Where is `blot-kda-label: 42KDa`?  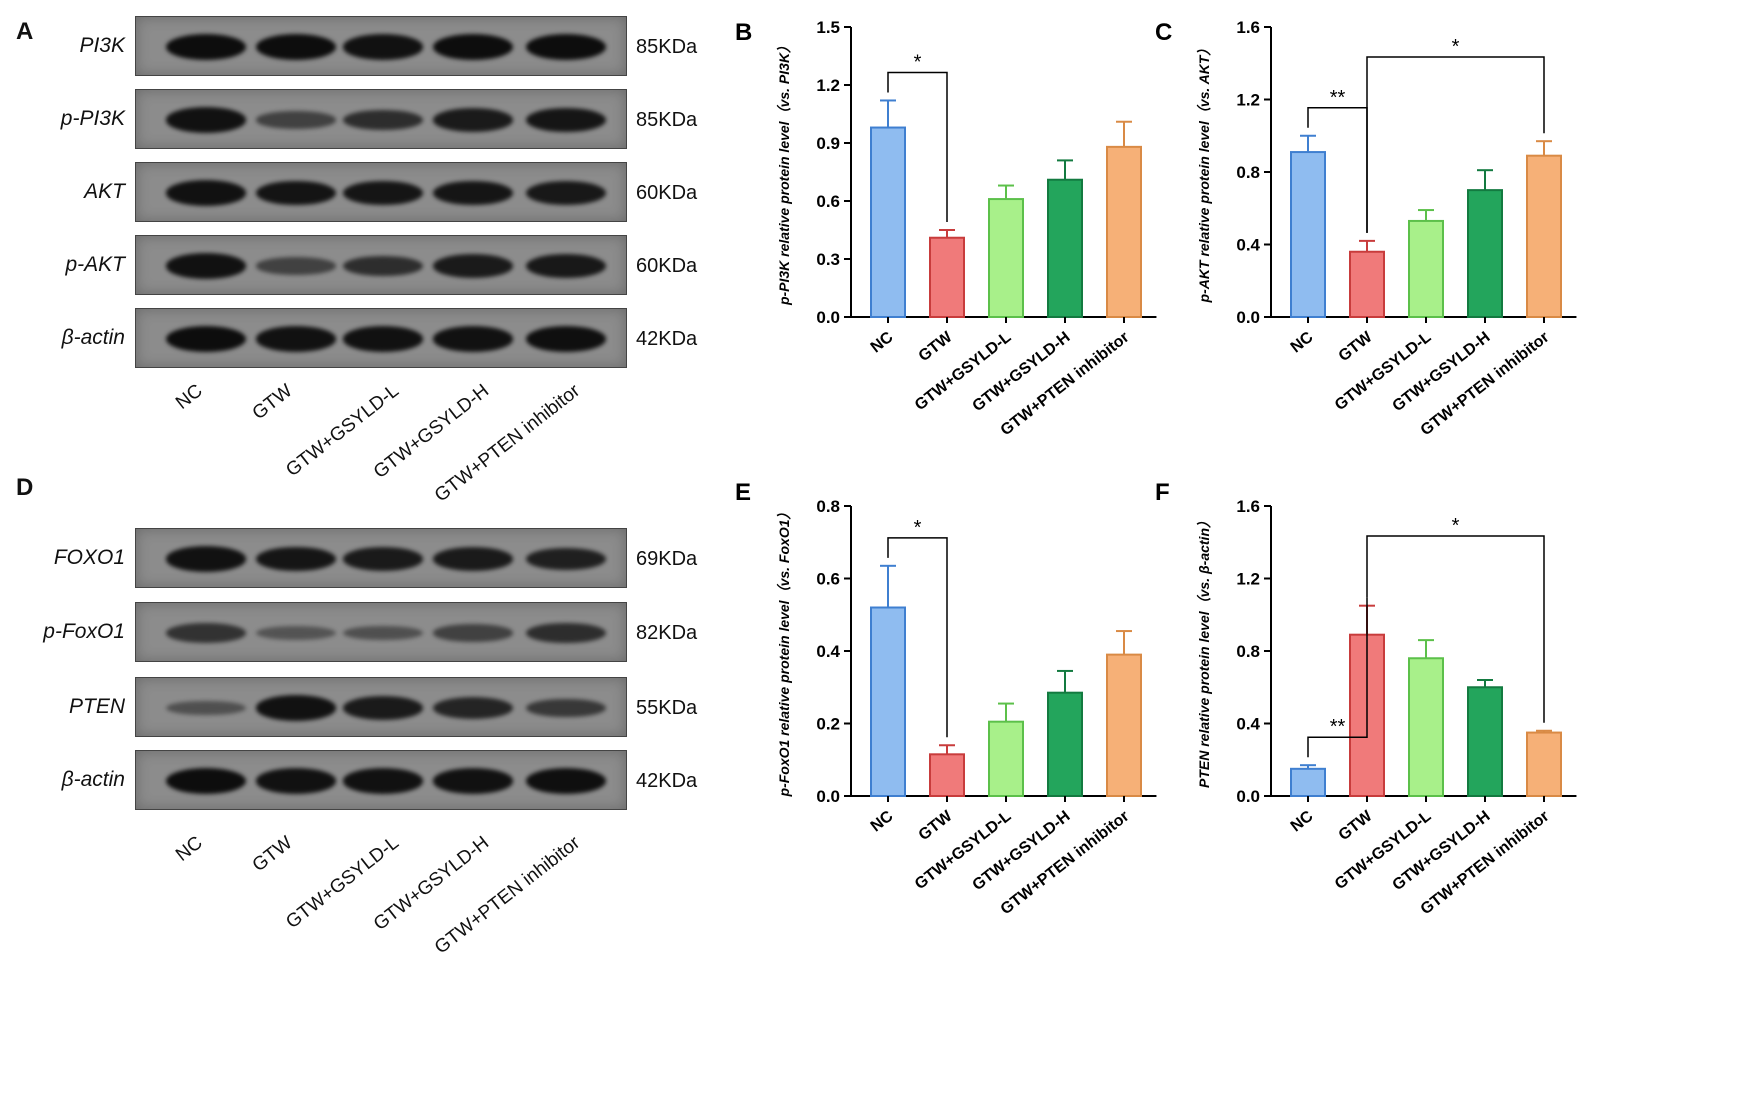 blot-kda-label: 42KDa is located at coordinates (667, 781).